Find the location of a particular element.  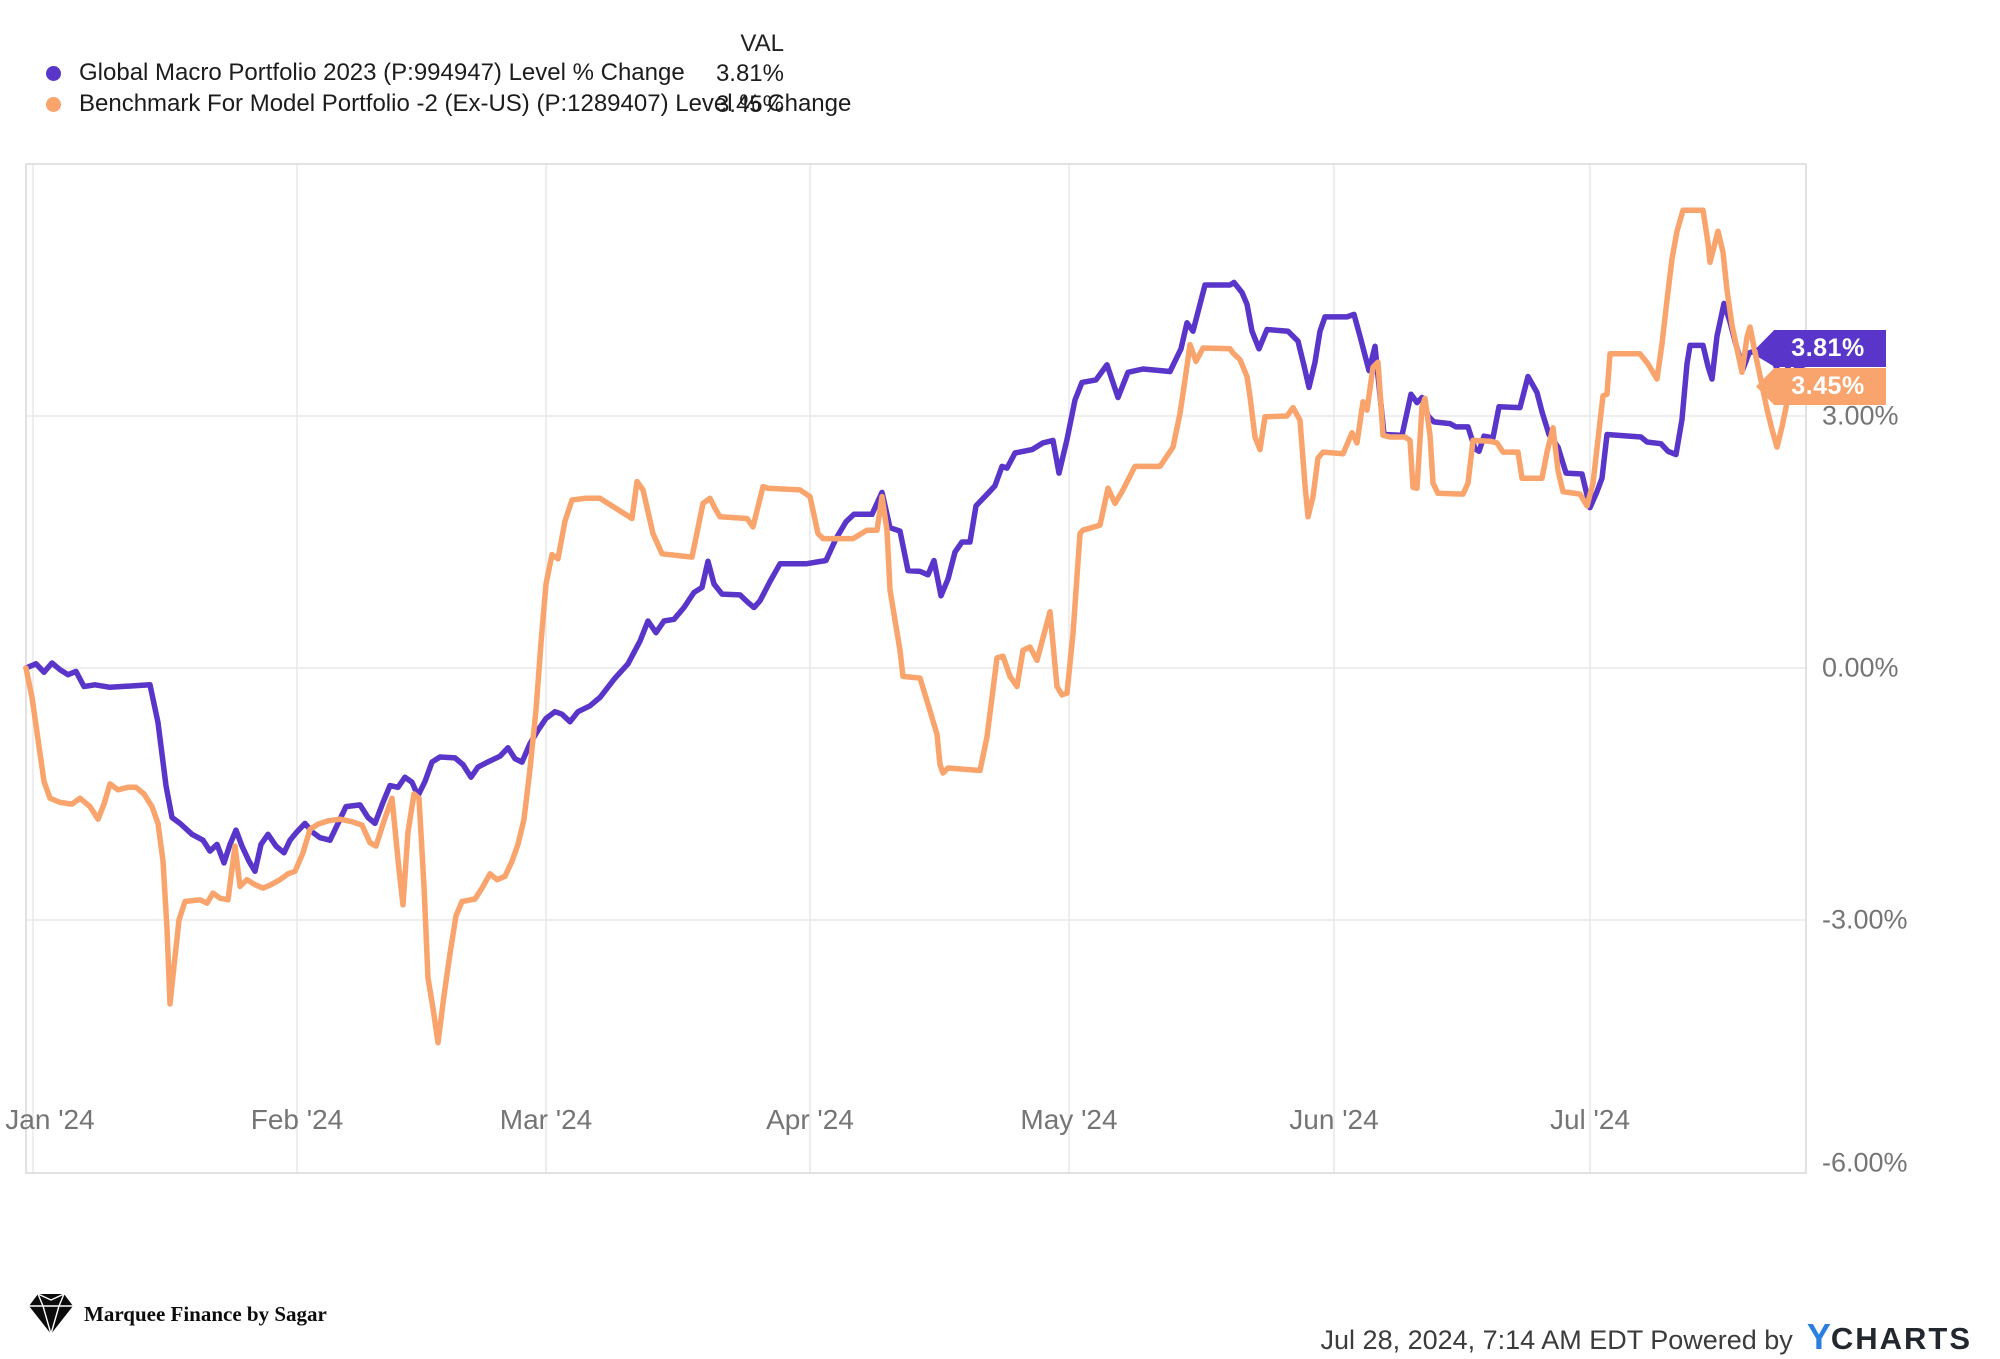

y-axis-label: -6.00% is located at coordinates (1865, 1162).